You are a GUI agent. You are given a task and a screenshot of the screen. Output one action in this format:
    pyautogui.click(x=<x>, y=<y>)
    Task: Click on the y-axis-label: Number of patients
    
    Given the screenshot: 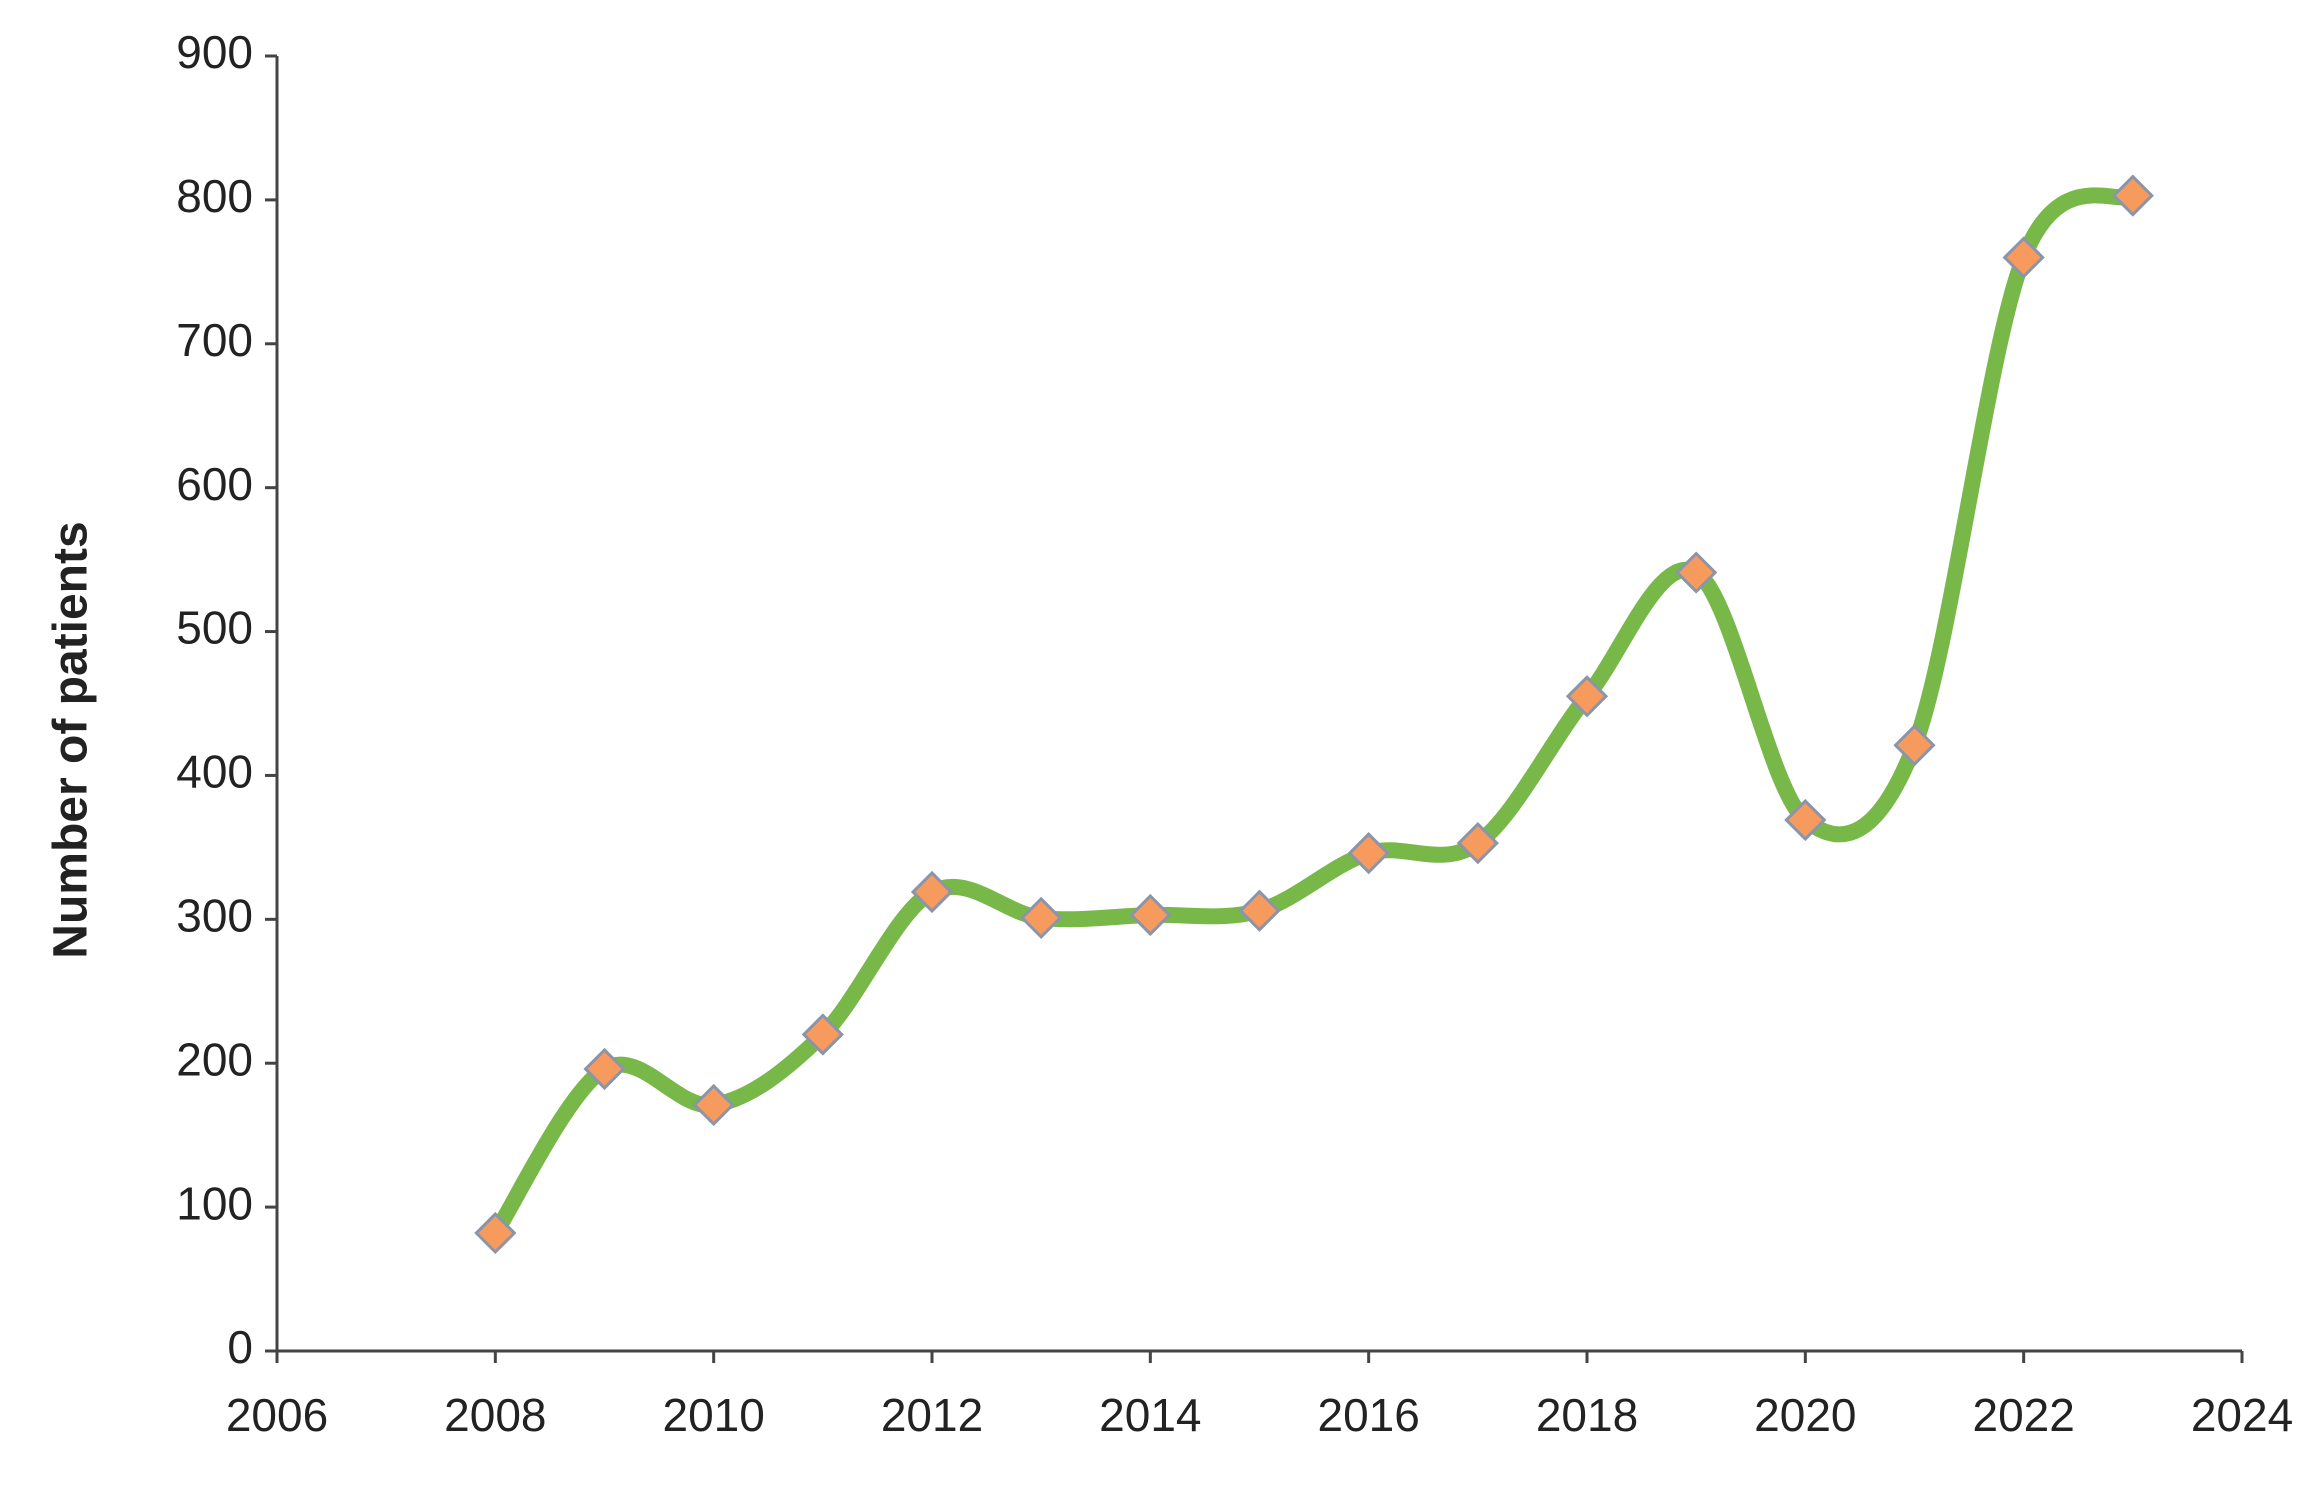 What is the action you would take?
    pyautogui.click(x=71, y=739)
    